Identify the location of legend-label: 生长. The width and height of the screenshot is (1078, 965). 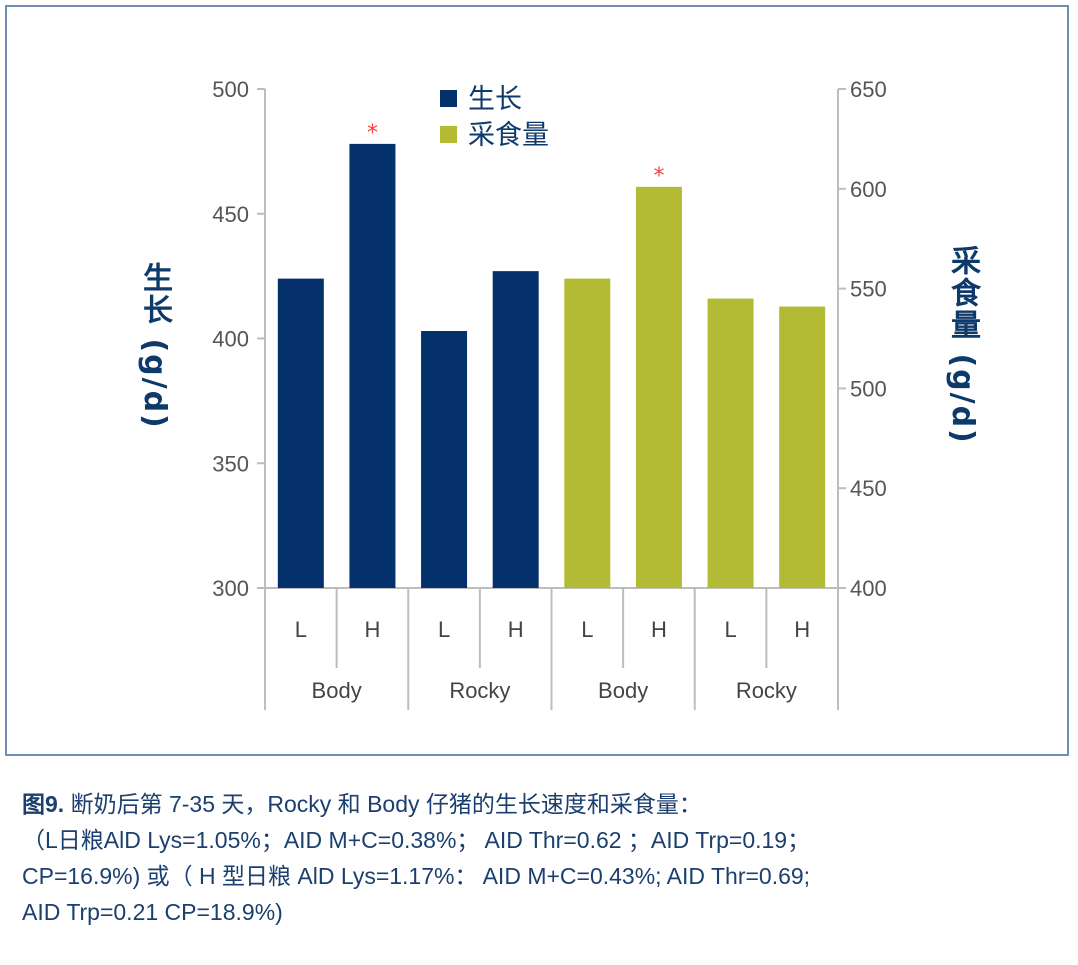
(495, 99).